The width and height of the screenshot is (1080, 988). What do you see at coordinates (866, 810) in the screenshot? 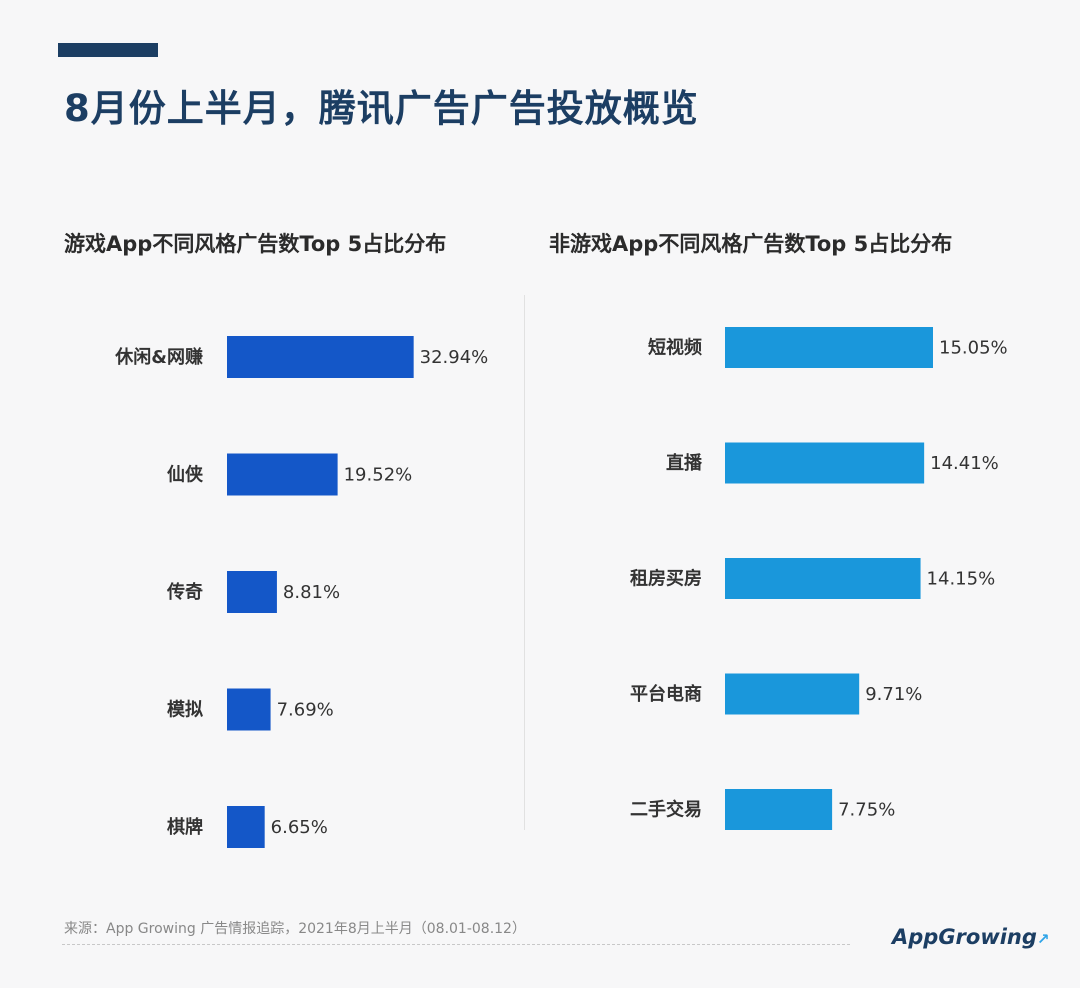
I see `nongame-value-label: 7.75%` at bounding box center [866, 810].